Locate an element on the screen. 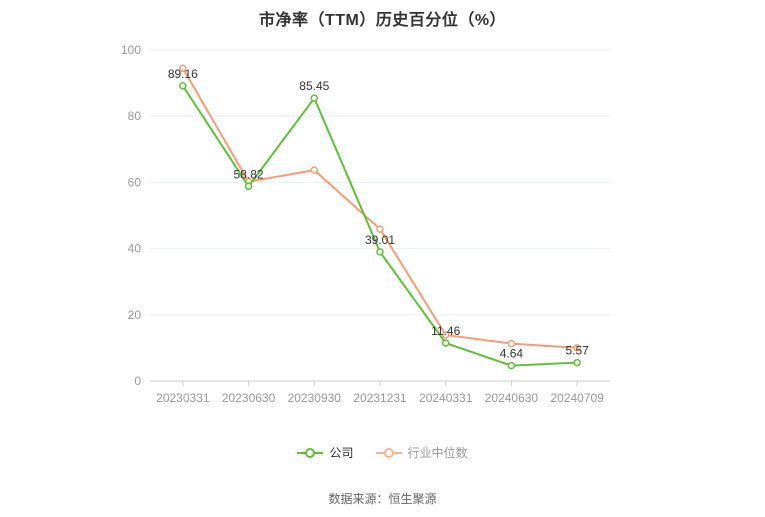 The image size is (765, 517). legend-item-company: 公司 is located at coordinates (325, 452).